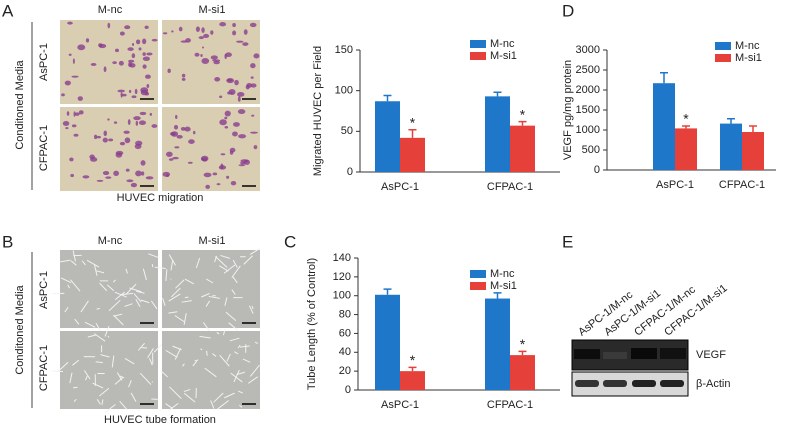 The height and width of the screenshot is (428, 788). What do you see at coordinates (588, 110) in the screenshot?
I see `y-tick-label: 1500` at bounding box center [588, 110].